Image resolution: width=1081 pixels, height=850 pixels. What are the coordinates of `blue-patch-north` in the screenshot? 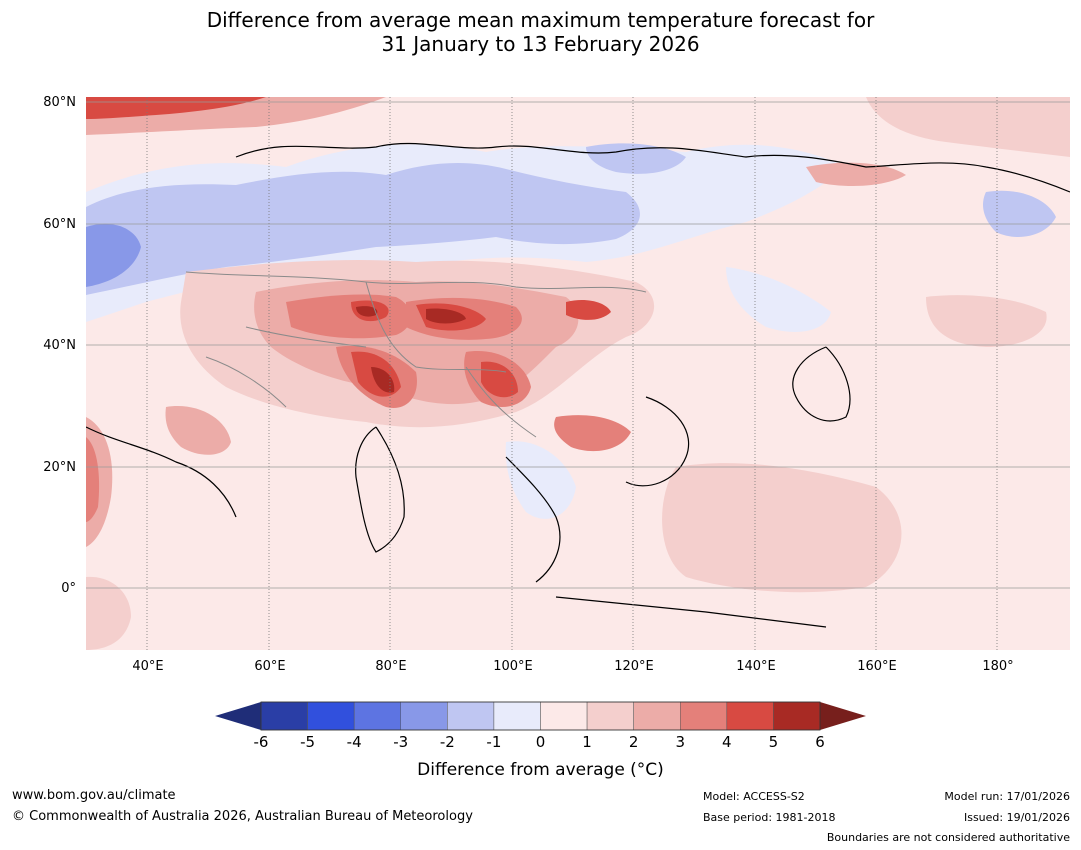 It's located at (636, 158).